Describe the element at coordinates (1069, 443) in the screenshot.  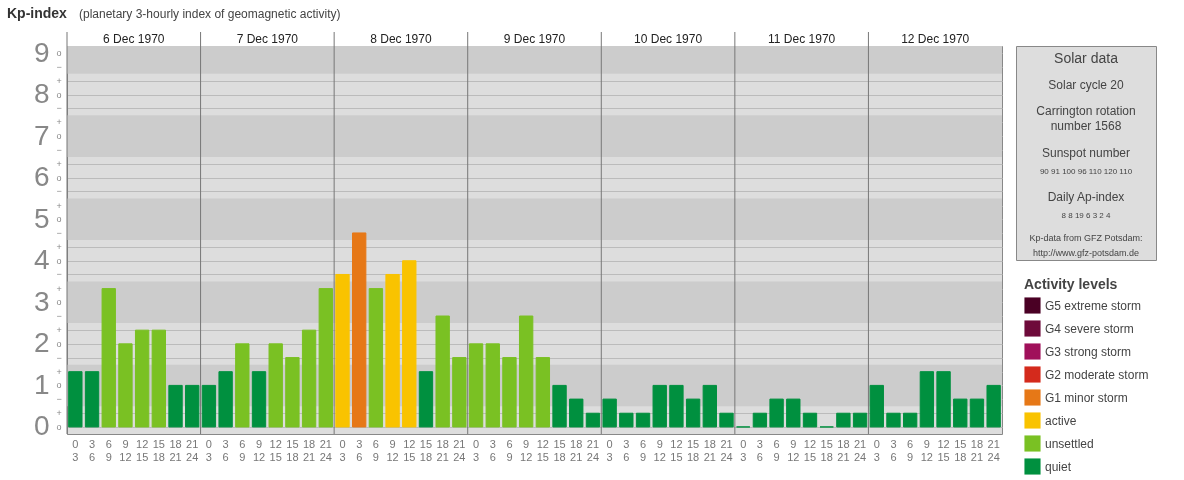
I see `legend-label: unsettled` at that location.